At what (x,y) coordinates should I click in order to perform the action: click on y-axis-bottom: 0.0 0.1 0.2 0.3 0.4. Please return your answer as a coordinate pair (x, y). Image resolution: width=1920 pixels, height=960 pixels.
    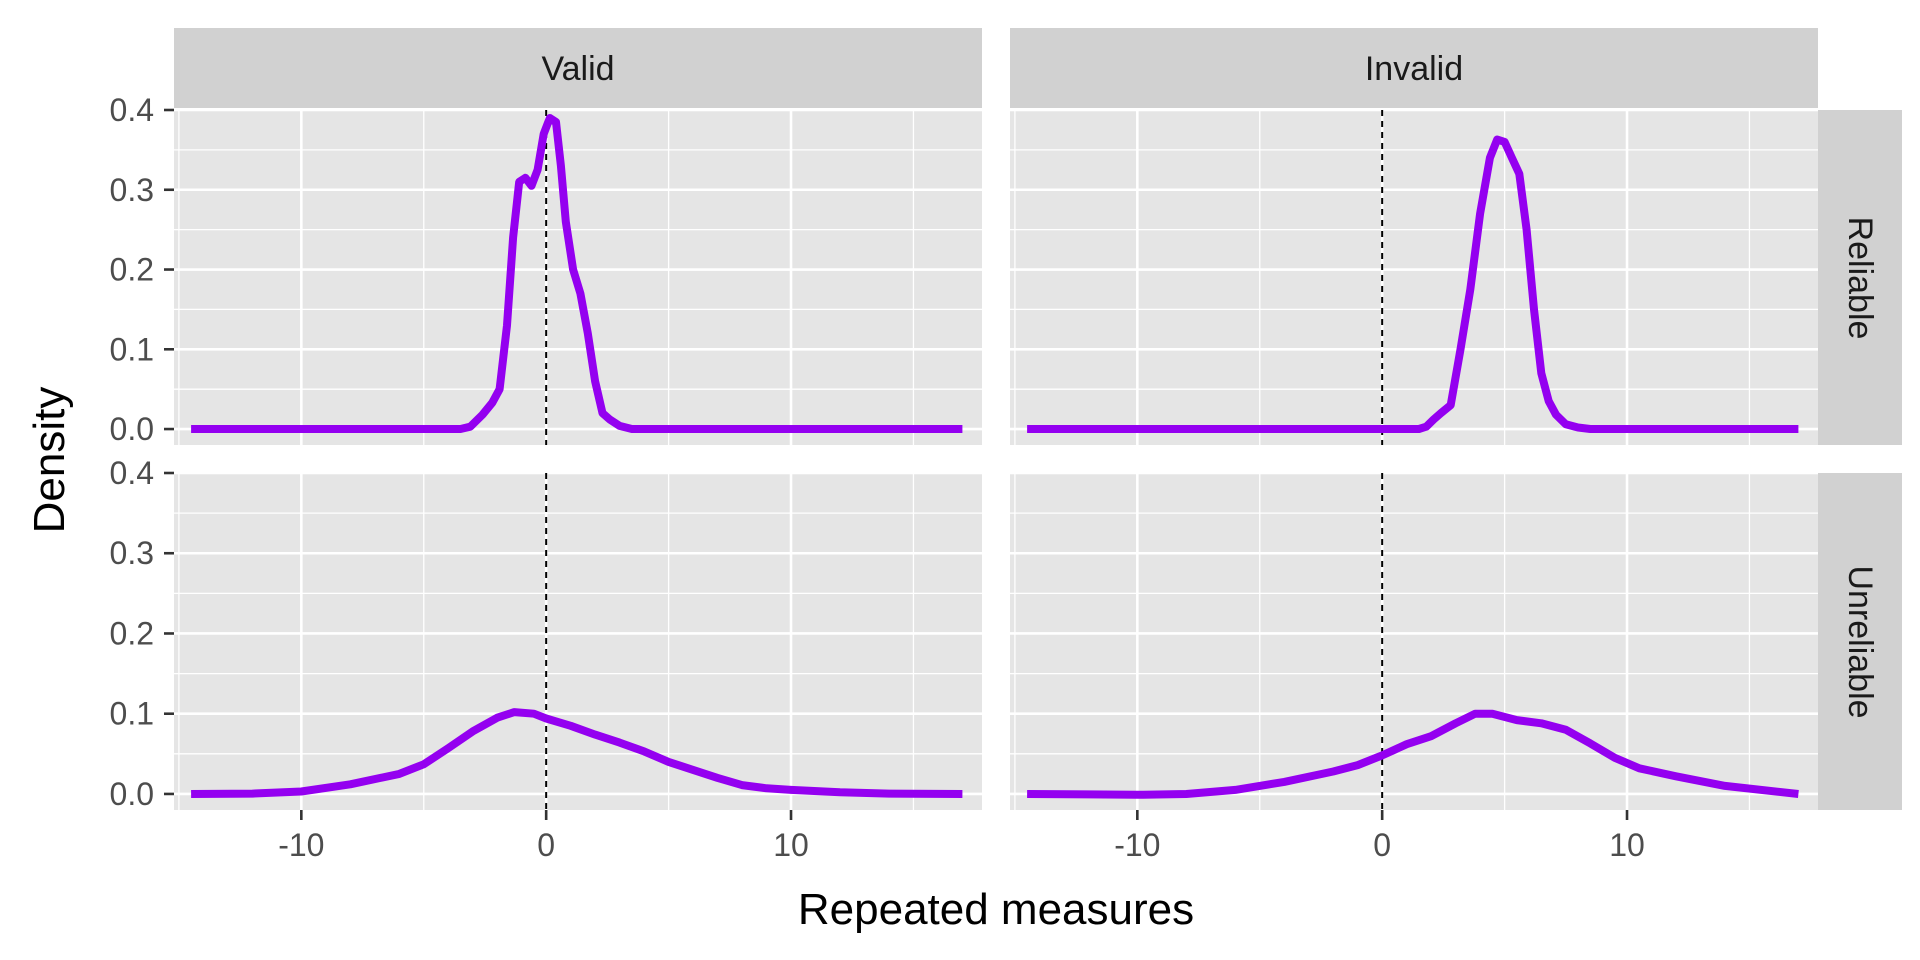
    Looking at the image, I should click on (142, 633).